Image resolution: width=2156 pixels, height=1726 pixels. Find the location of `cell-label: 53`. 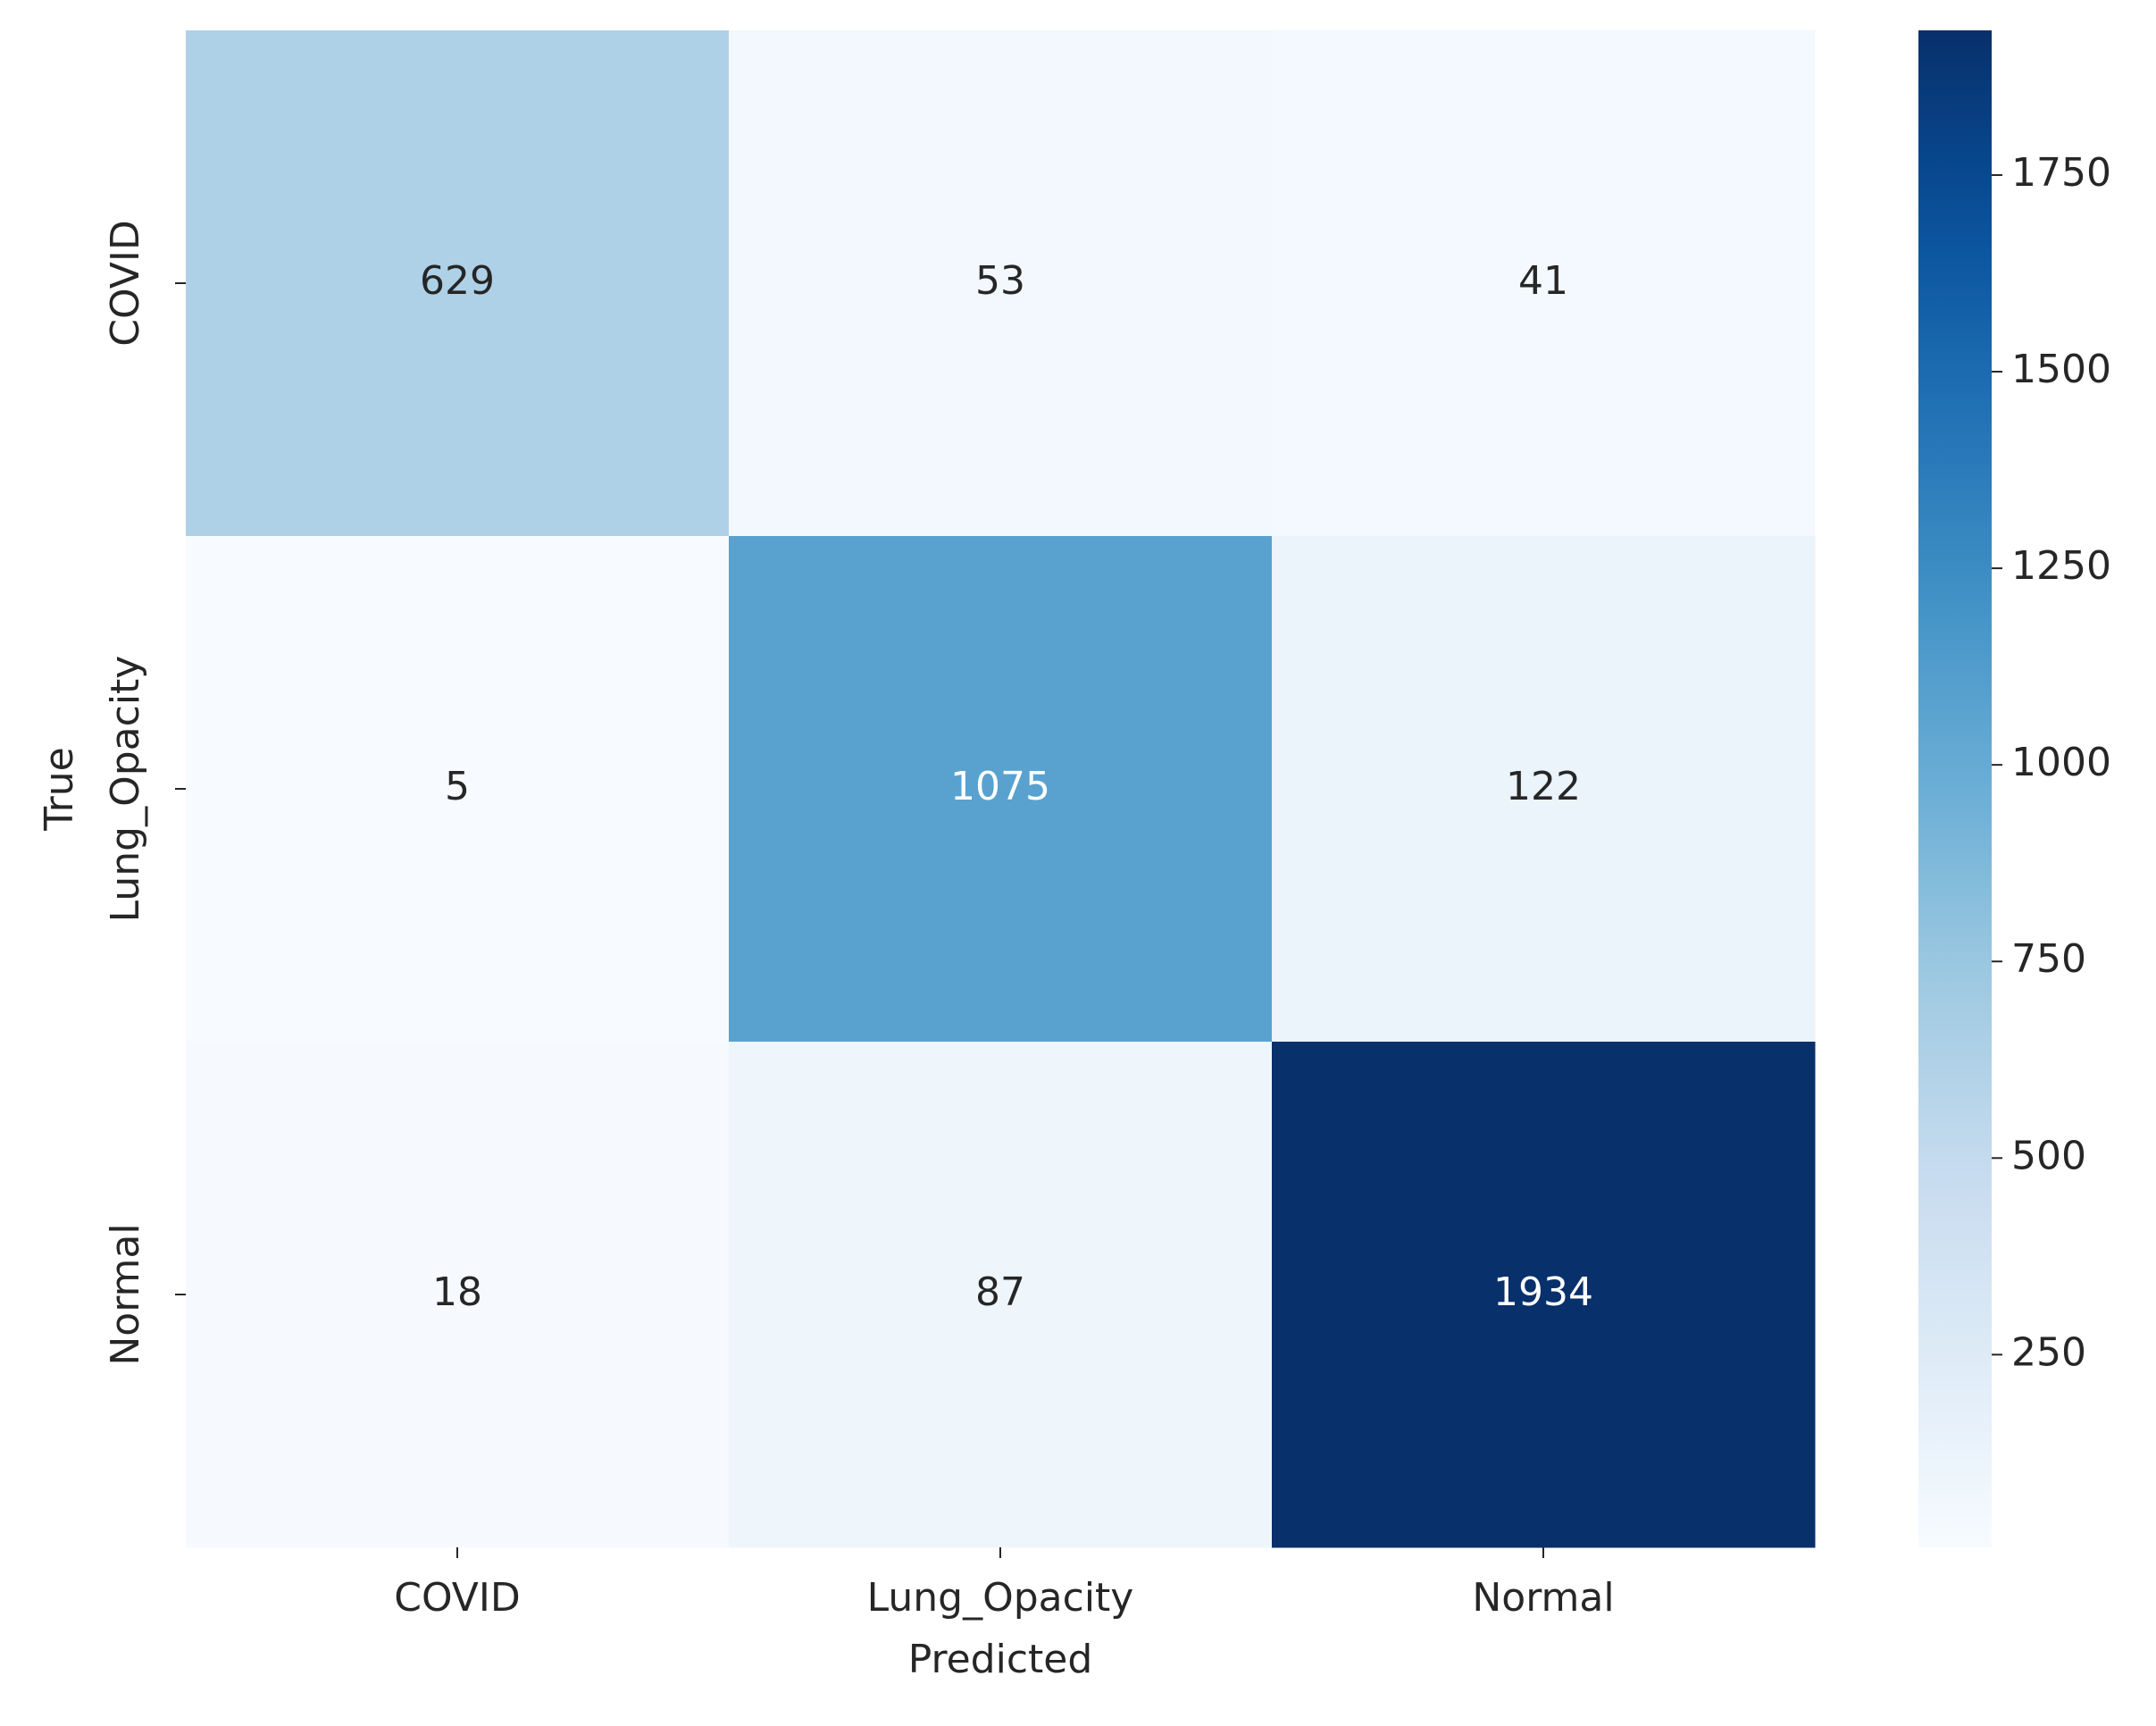

cell-label: 53 is located at coordinates (1000, 281).